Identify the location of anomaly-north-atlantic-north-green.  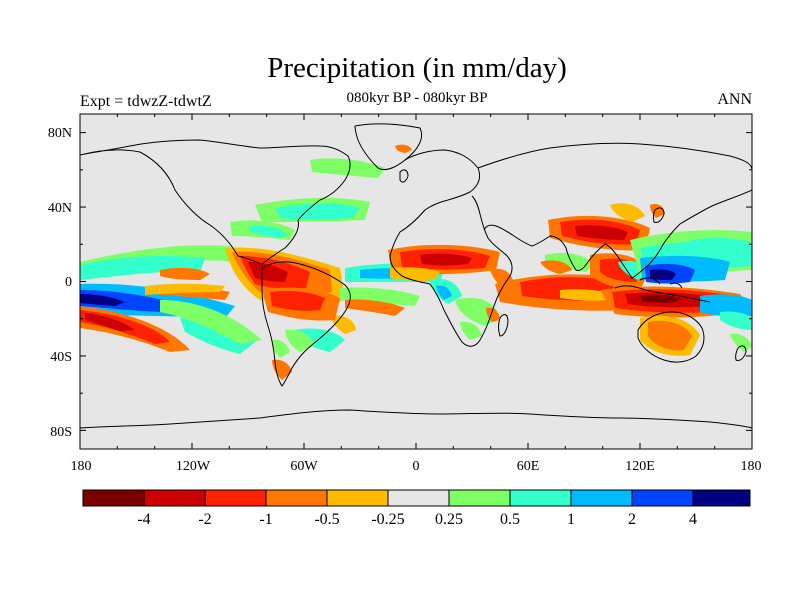
(347, 168).